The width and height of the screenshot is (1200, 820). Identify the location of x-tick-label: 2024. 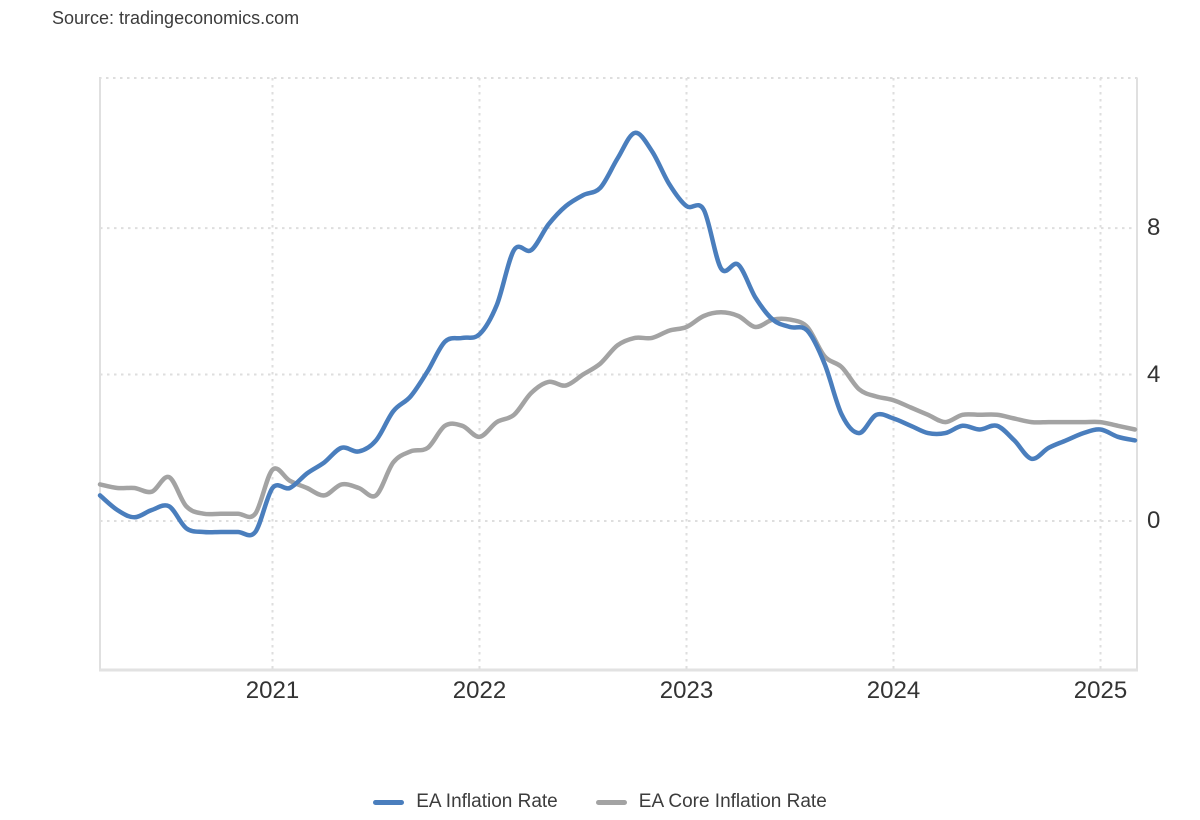
(893, 690).